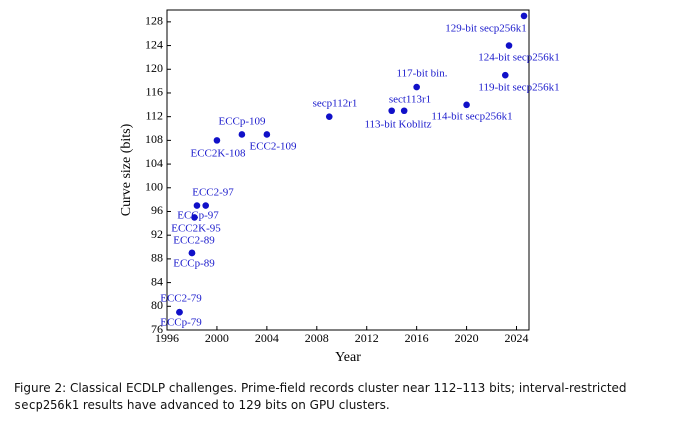  Describe the element at coordinates (410, 100) in the screenshot. I see `point-label: sect113r1` at that location.